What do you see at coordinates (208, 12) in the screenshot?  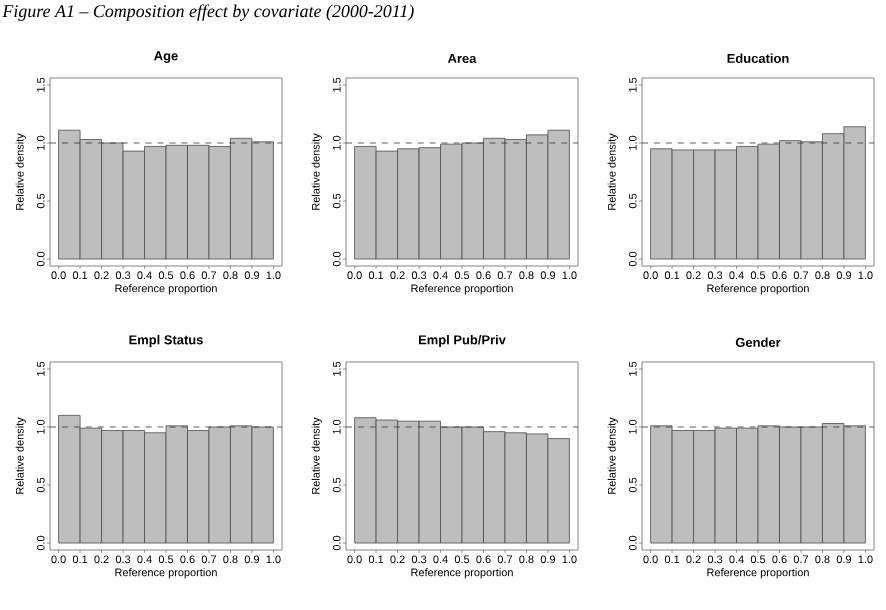 I see `caption: Figure A1 – Composition effect by covariate (2000-2011)` at bounding box center [208, 12].